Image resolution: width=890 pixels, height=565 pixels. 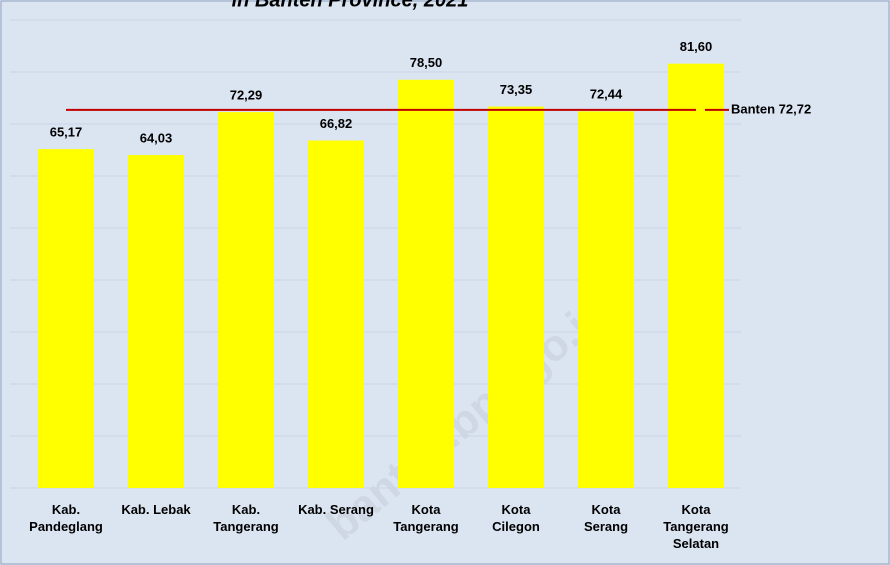 What do you see at coordinates (516, 89) in the screenshot?
I see `value-label: 73,35` at bounding box center [516, 89].